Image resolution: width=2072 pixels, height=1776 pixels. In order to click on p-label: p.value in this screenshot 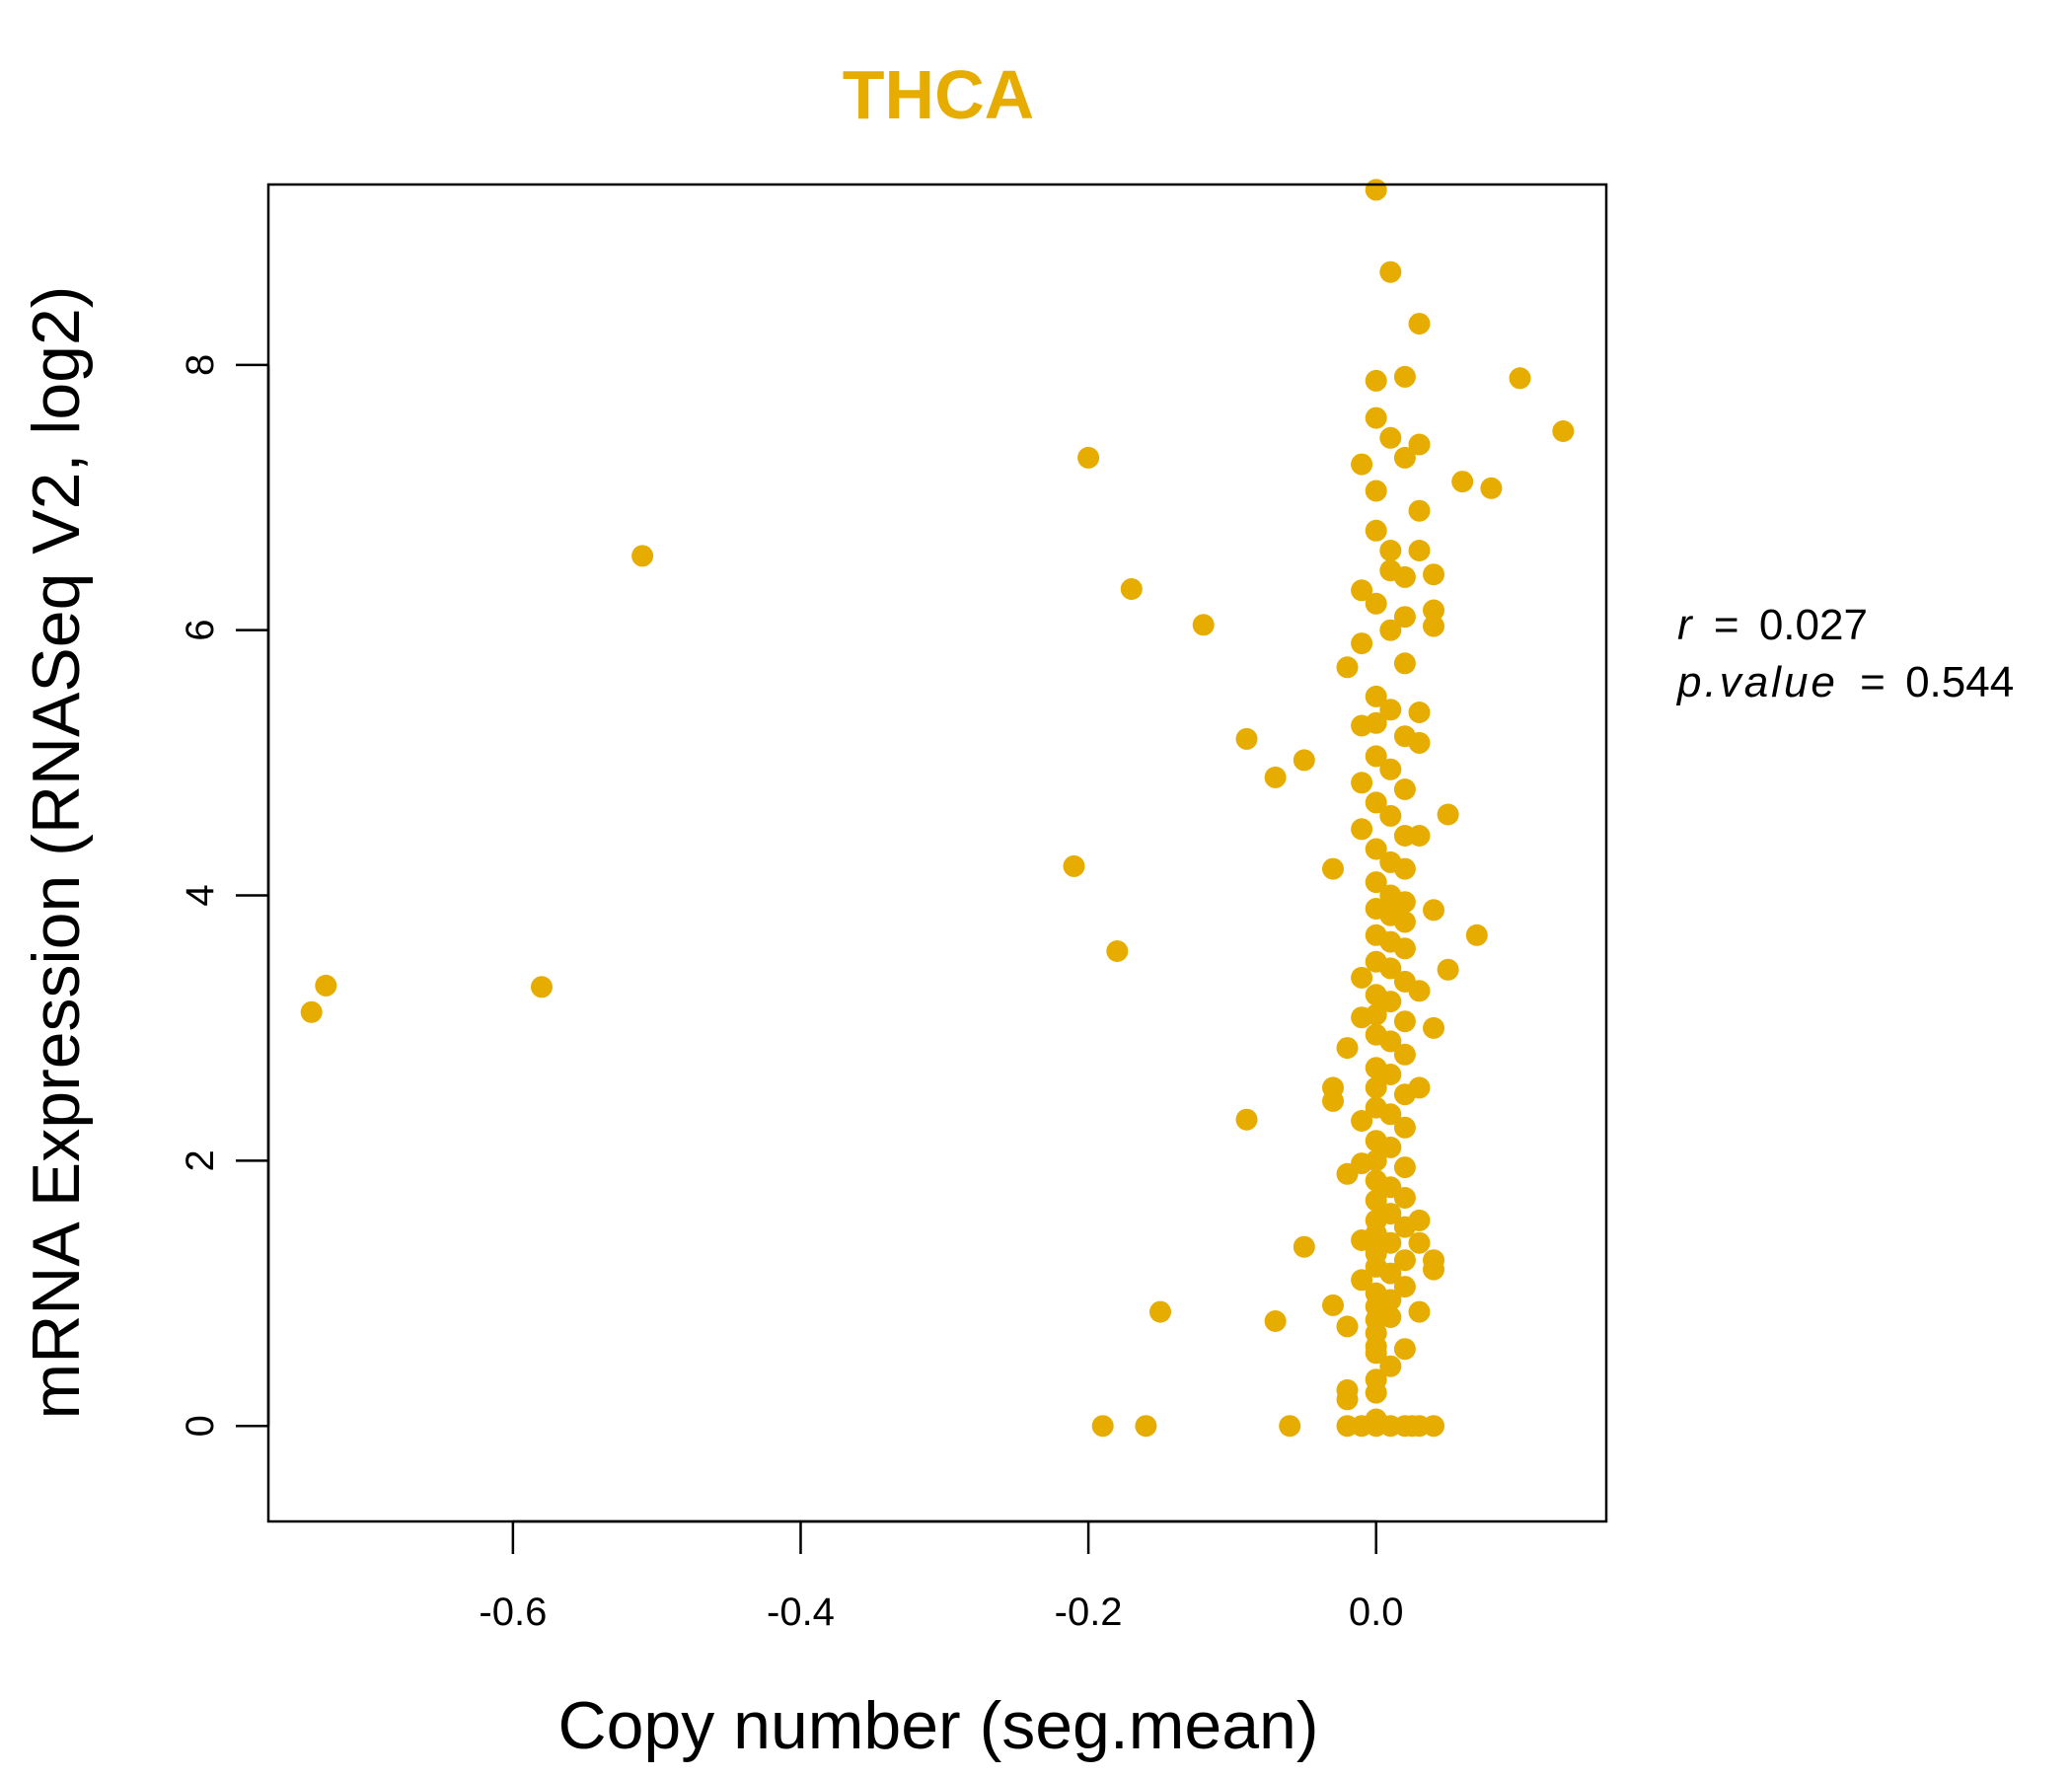, I will do `click(1757, 682)`.